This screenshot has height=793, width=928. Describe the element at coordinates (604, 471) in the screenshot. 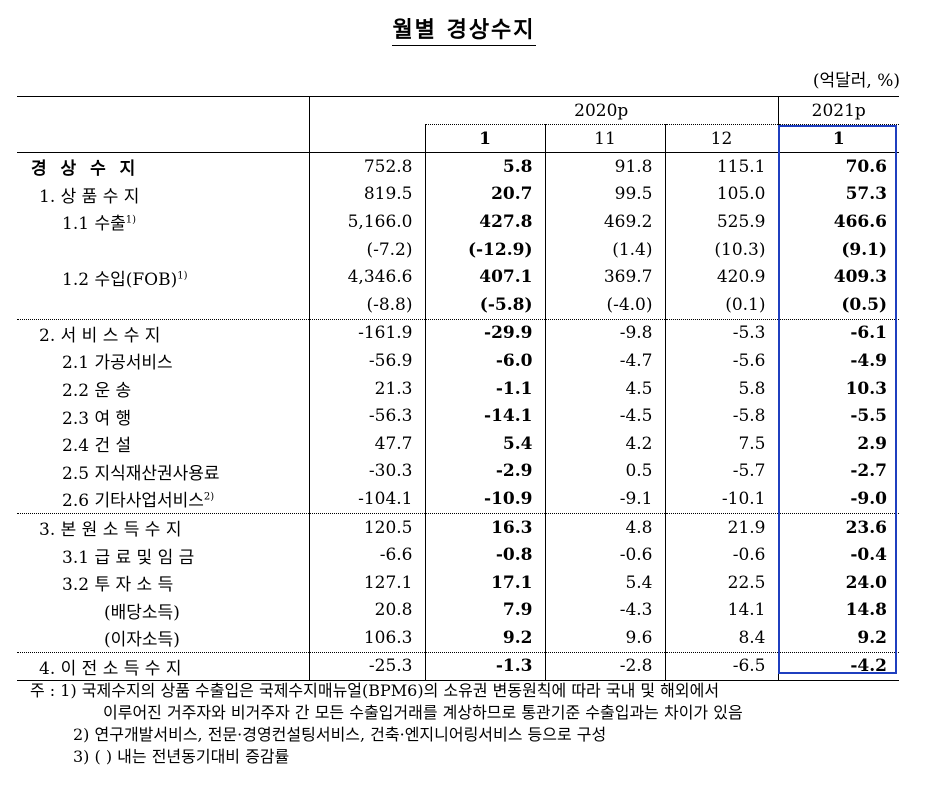

I see `table-cell: 0.5` at that location.